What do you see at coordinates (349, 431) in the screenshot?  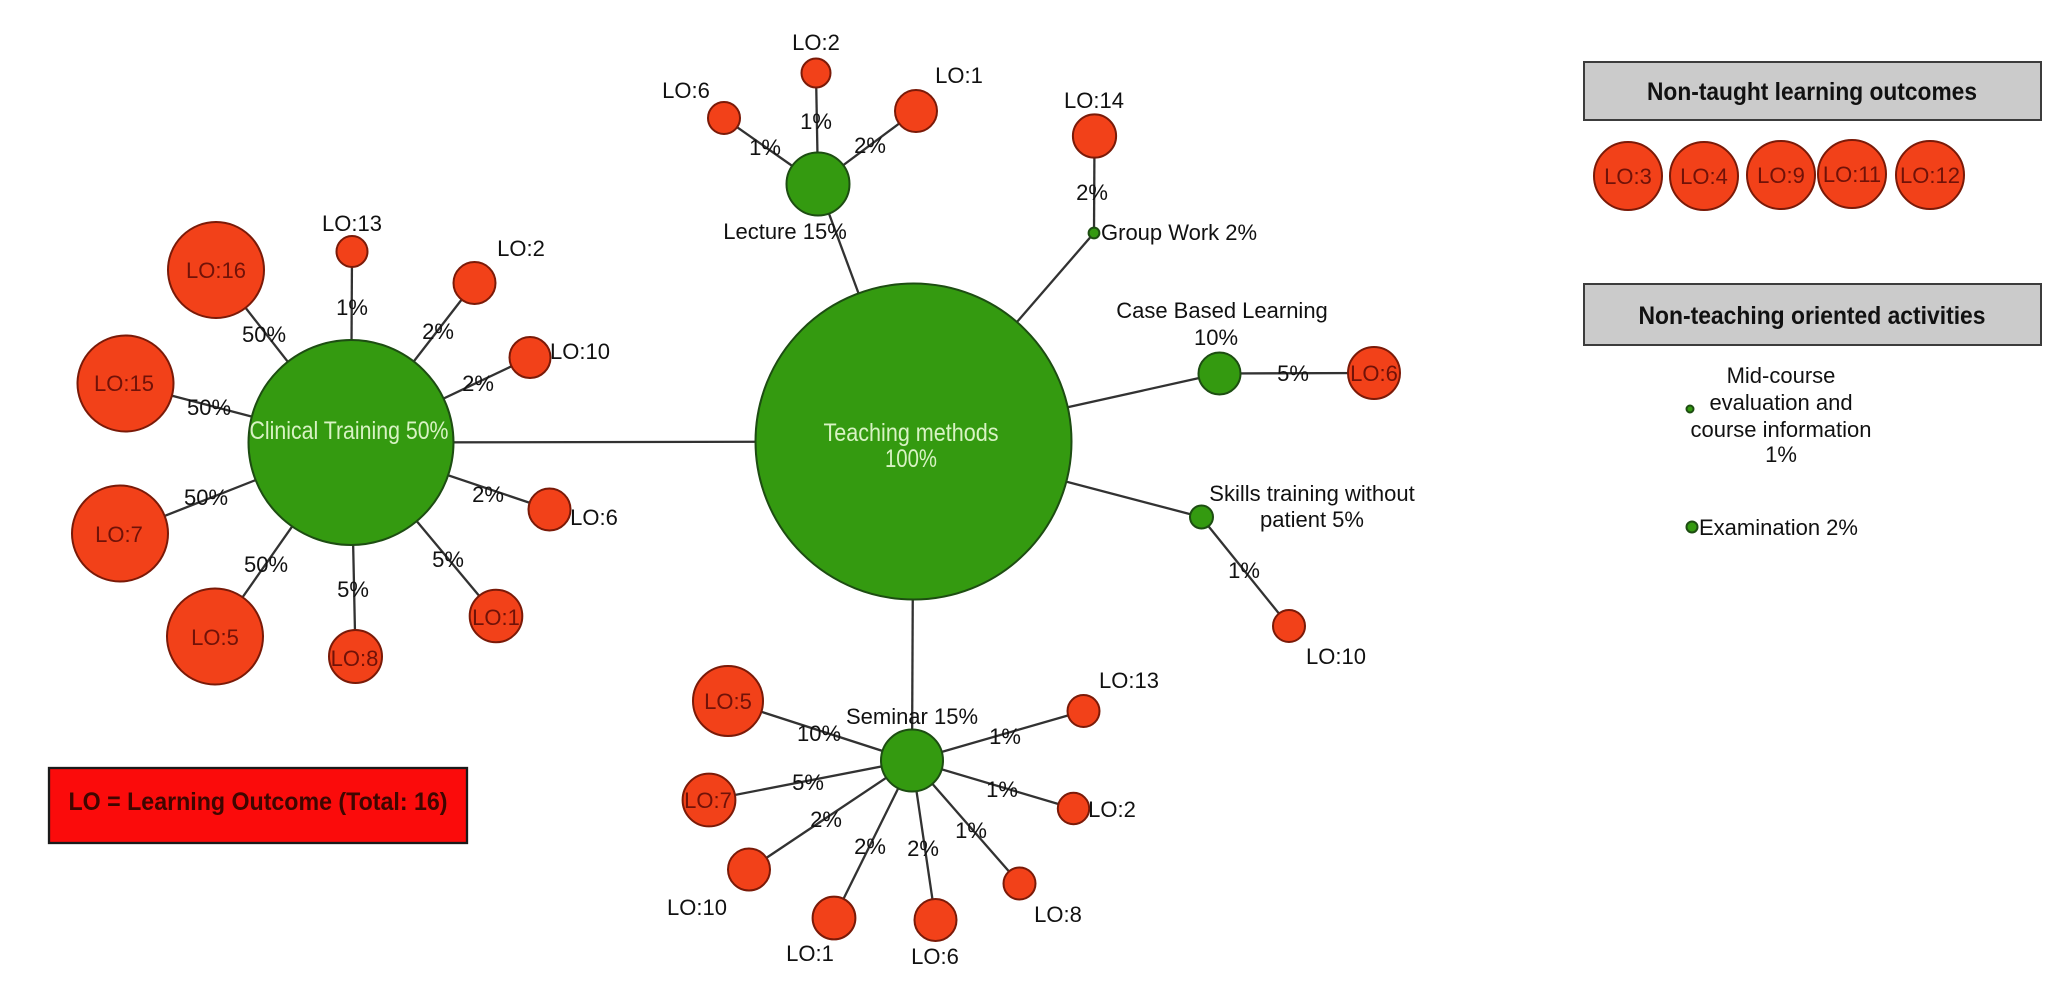 I see `svg-text: Clinical Training 50%` at bounding box center [349, 431].